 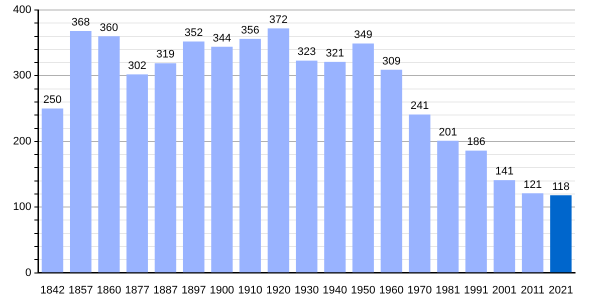 What do you see at coordinates (250, 30) in the screenshot?
I see `data-label: 356` at bounding box center [250, 30].